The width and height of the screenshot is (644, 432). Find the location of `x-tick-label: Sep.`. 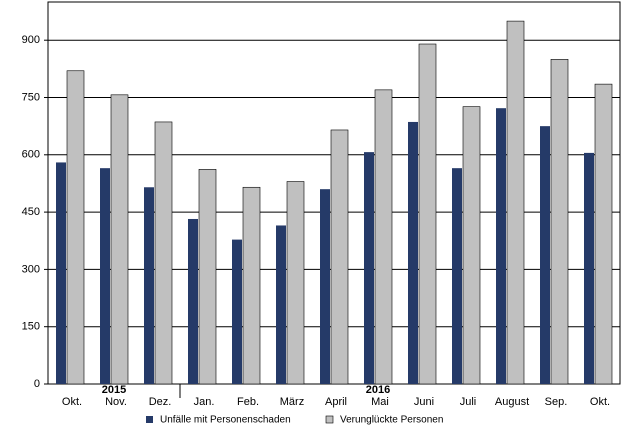

x-tick-label: Sep. is located at coordinates (556, 402).